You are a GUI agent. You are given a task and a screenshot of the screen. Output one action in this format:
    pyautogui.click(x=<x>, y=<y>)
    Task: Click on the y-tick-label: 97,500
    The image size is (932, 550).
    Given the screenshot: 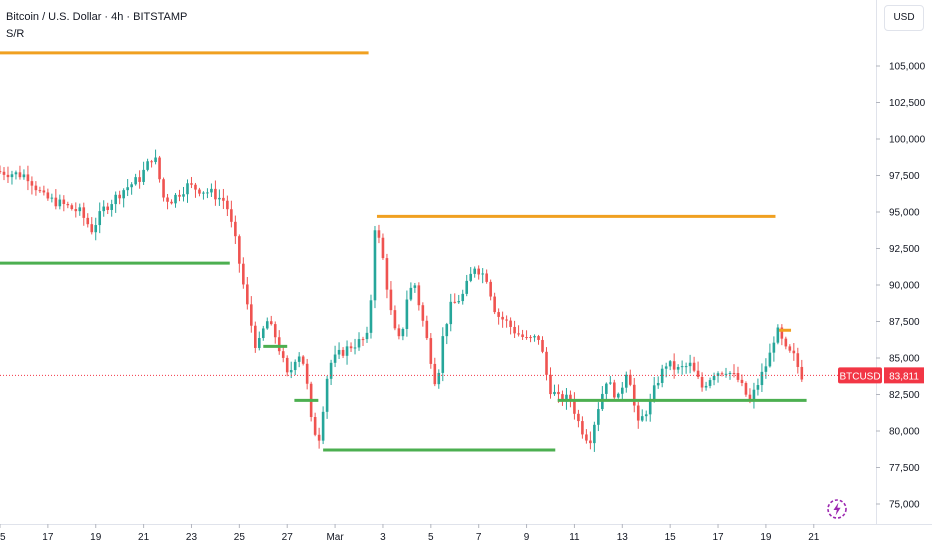 What is the action you would take?
    pyautogui.click(x=904, y=176)
    